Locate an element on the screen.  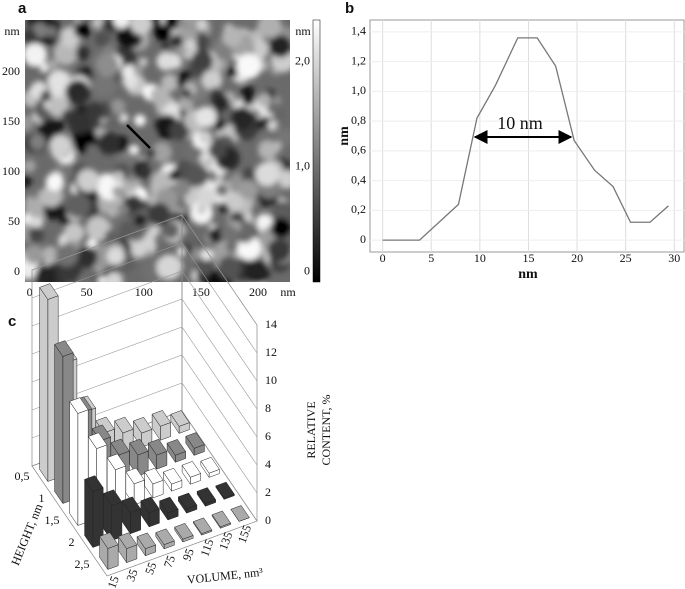
x-axis-label: nm is located at coordinates (528, 274).